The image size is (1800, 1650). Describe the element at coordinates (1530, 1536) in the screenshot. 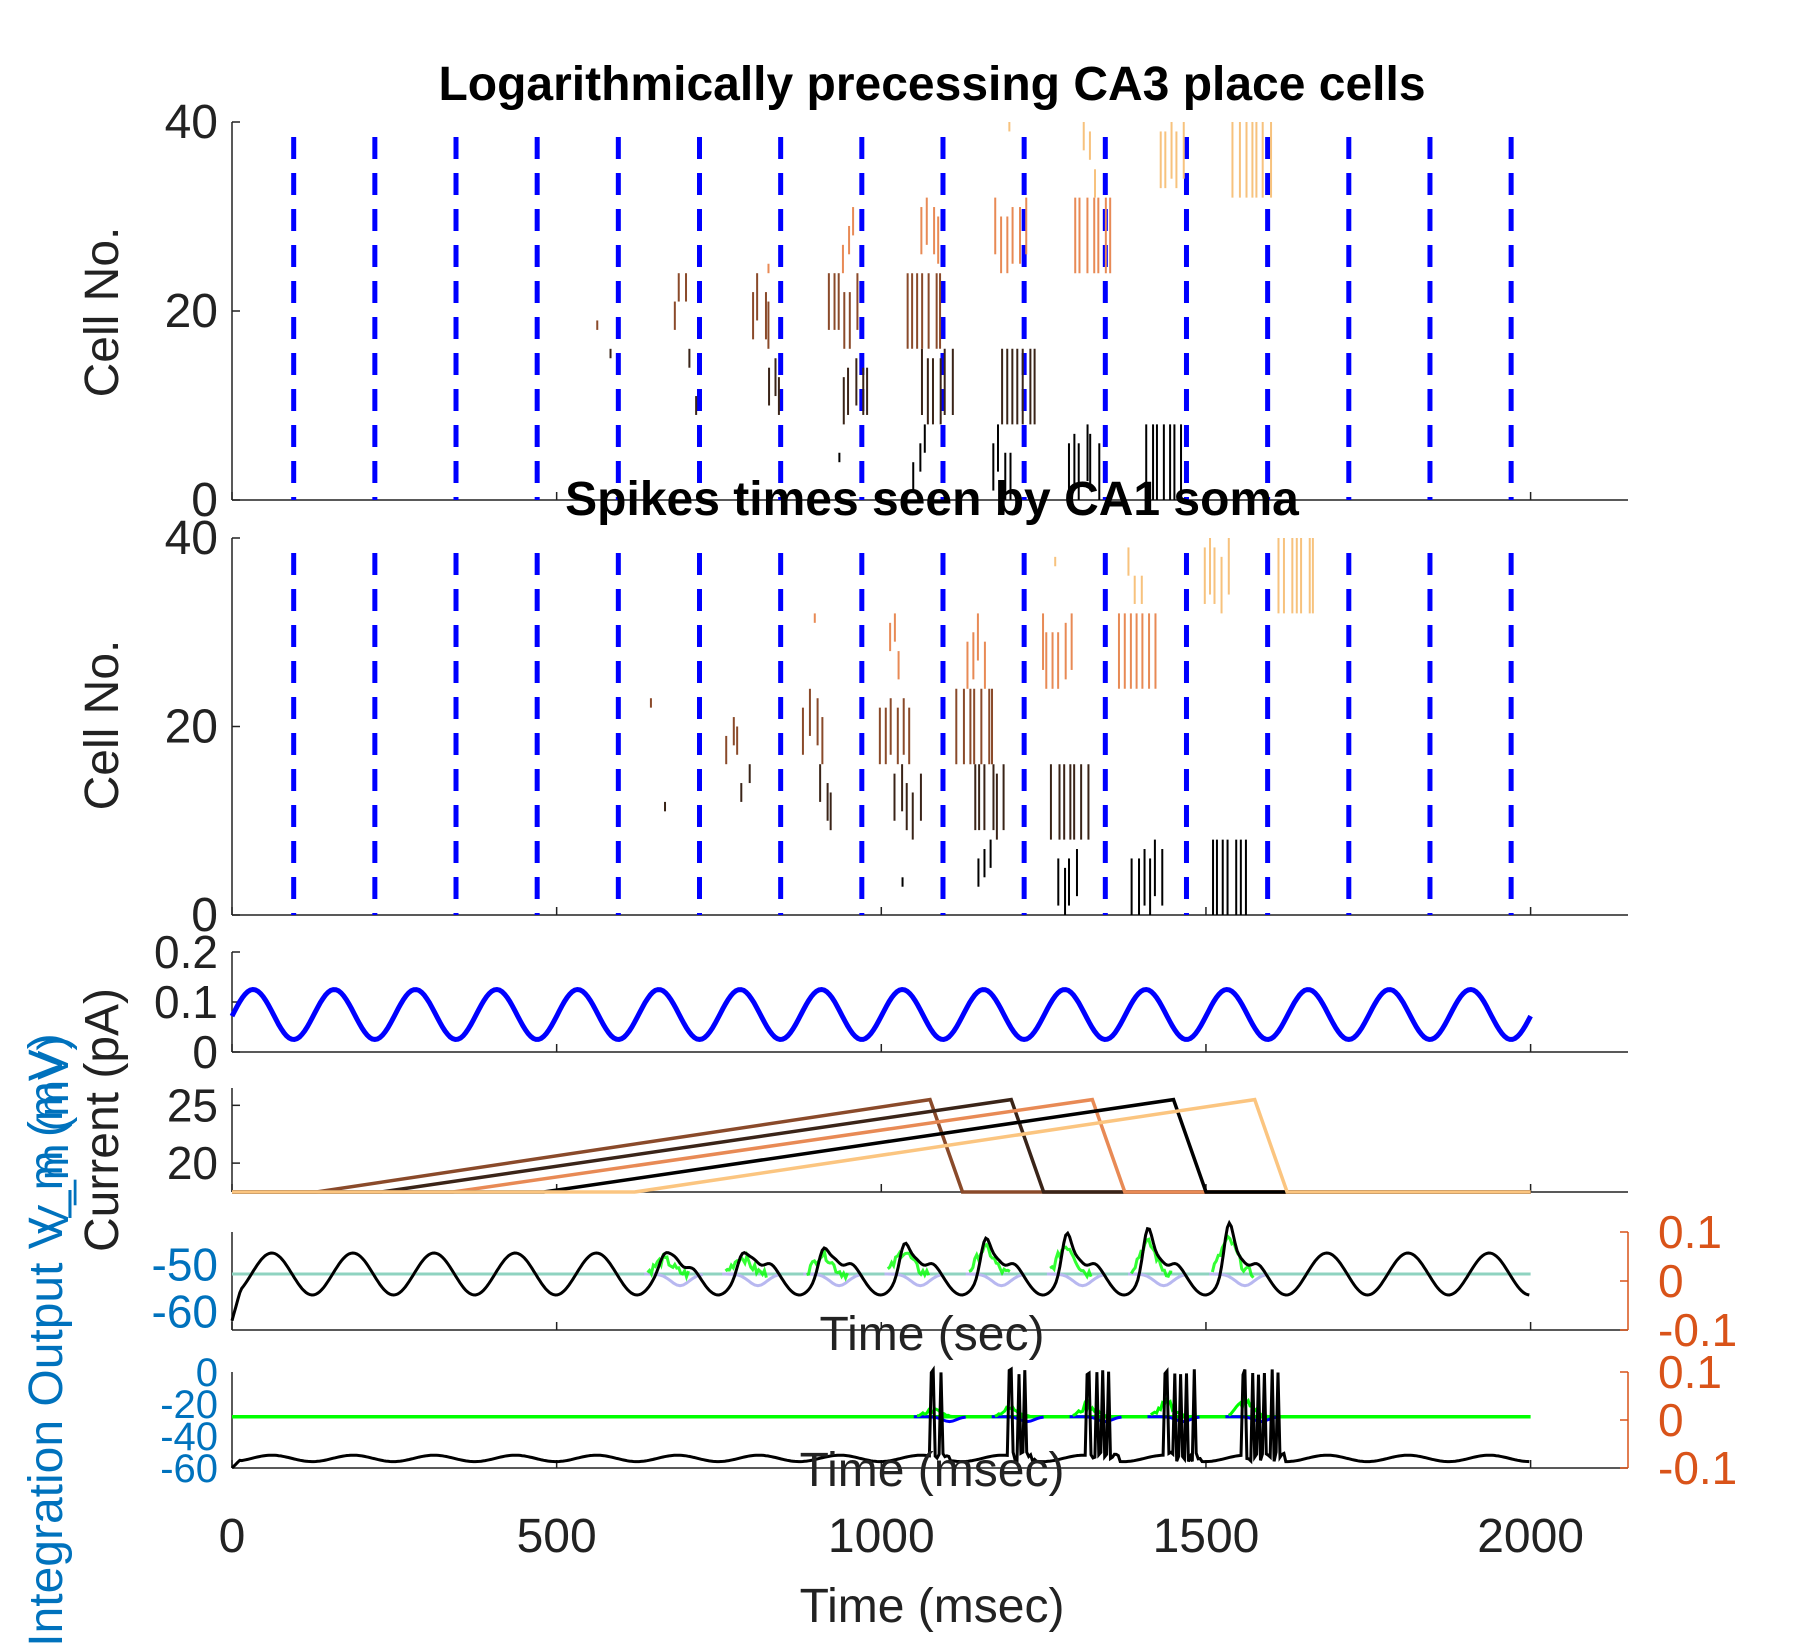

I see `x-tick-label: 2000` at that location.